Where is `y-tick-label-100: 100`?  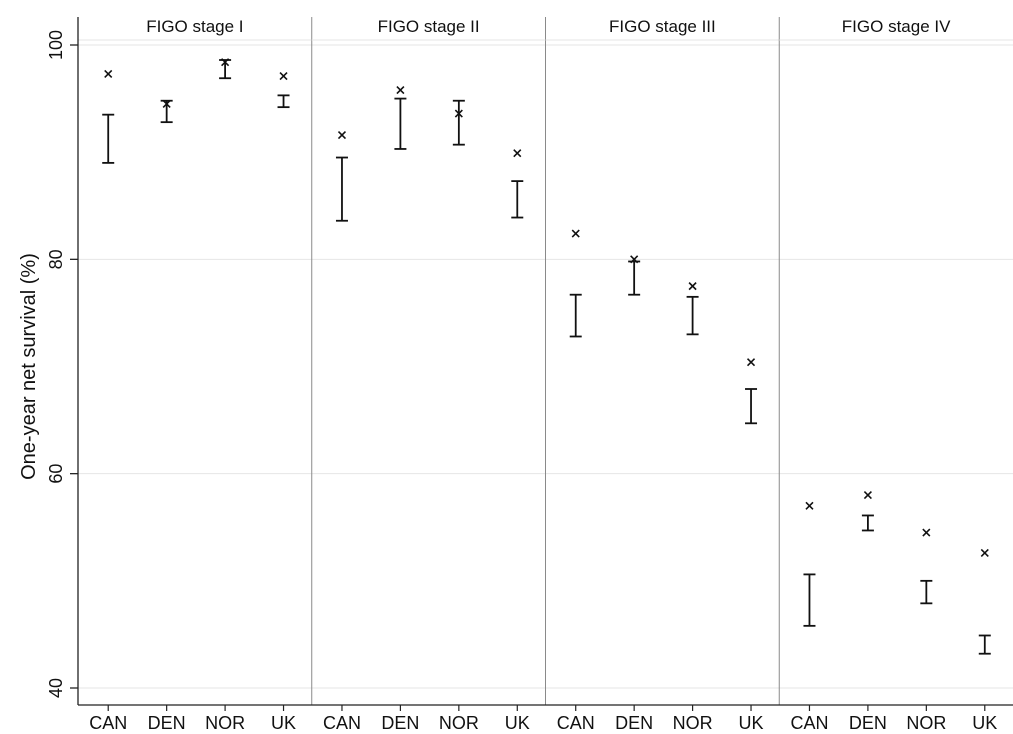 y-tick-label-100: 100 is located at coordinates (56, 45).